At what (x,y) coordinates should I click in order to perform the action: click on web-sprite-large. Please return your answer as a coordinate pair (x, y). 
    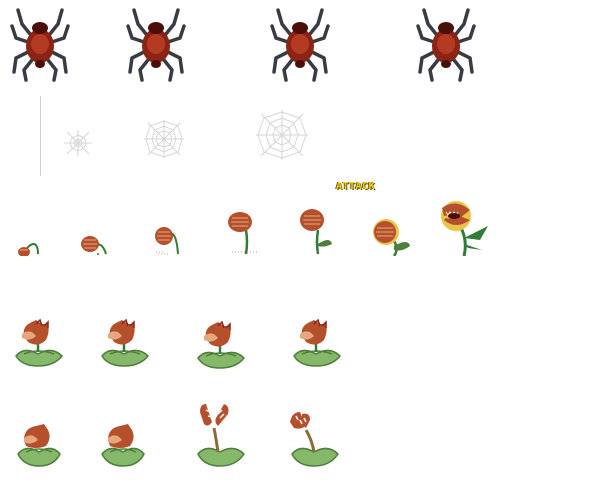
    Looking at the image, I should click on (282, 135).